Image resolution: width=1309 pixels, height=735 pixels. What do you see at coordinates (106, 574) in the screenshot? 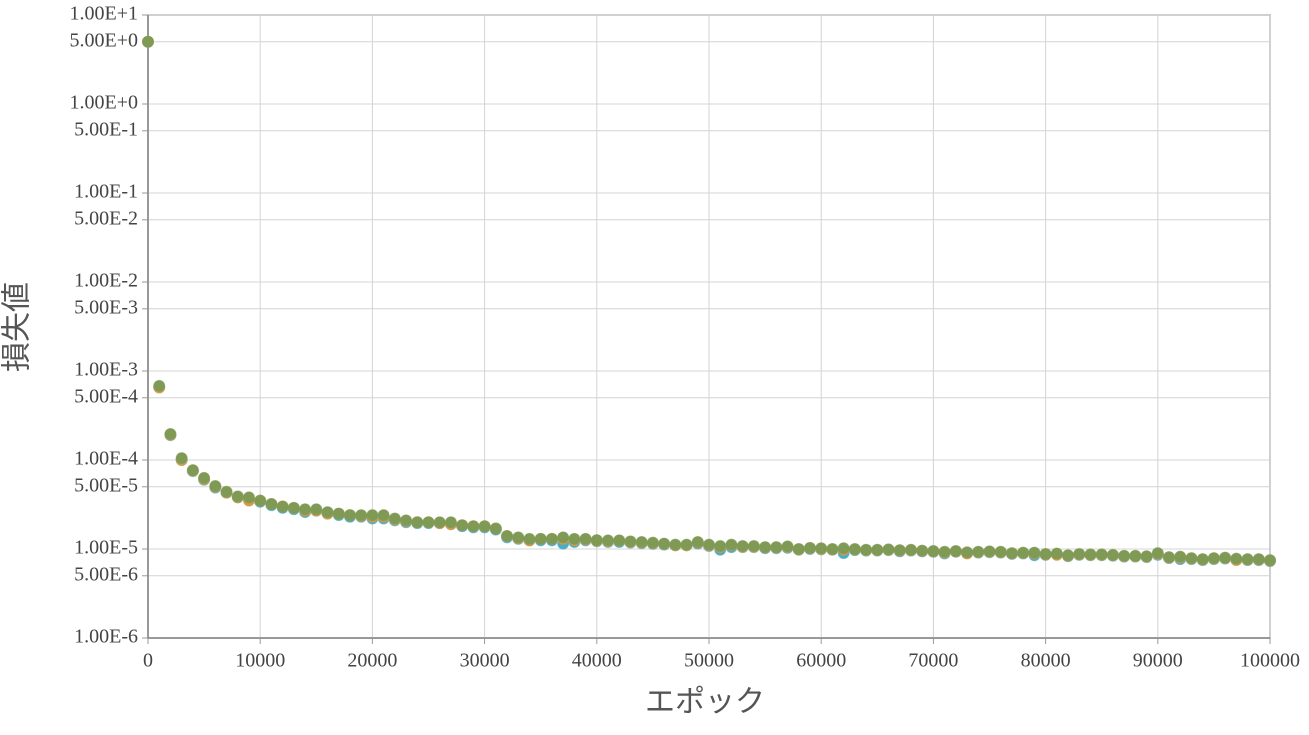
I see `y-tick-label: 5.00E-6` at bounding box center [106, 574].